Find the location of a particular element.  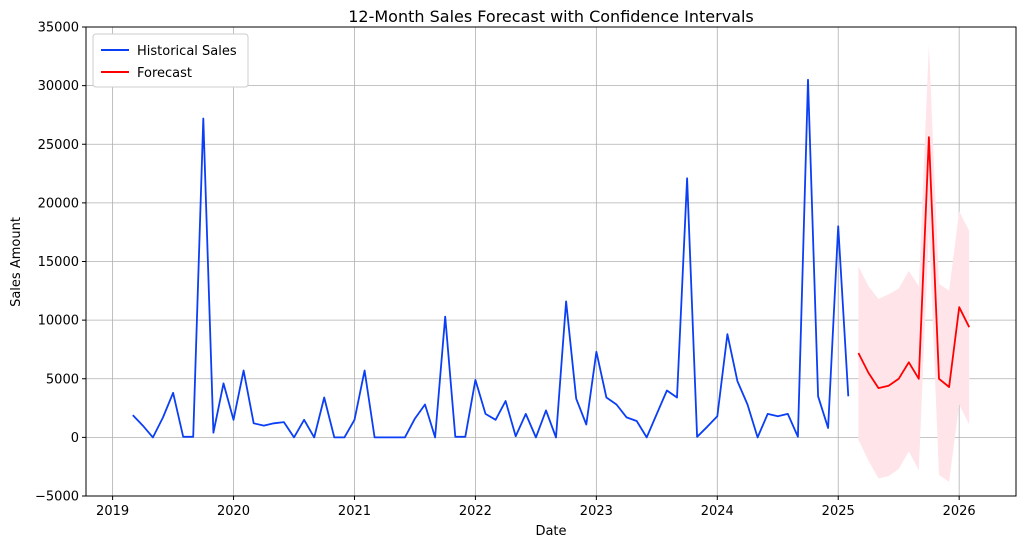

y-tick-label: −5000 is located at coordinates (57, 497).